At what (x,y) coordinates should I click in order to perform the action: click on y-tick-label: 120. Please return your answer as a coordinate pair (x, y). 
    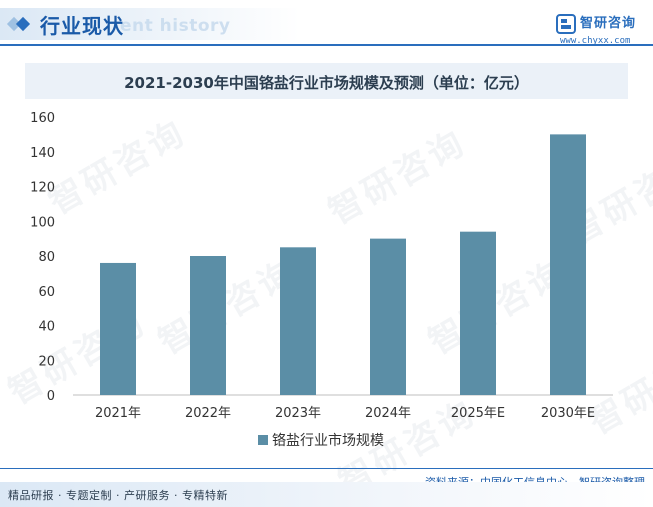
    Looking at the image, I should click on (42, 188).